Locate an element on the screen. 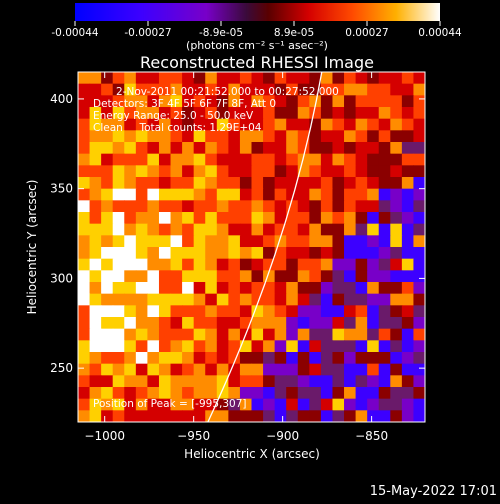  x-tick-label: −950 is located at coordinates (193, 436).